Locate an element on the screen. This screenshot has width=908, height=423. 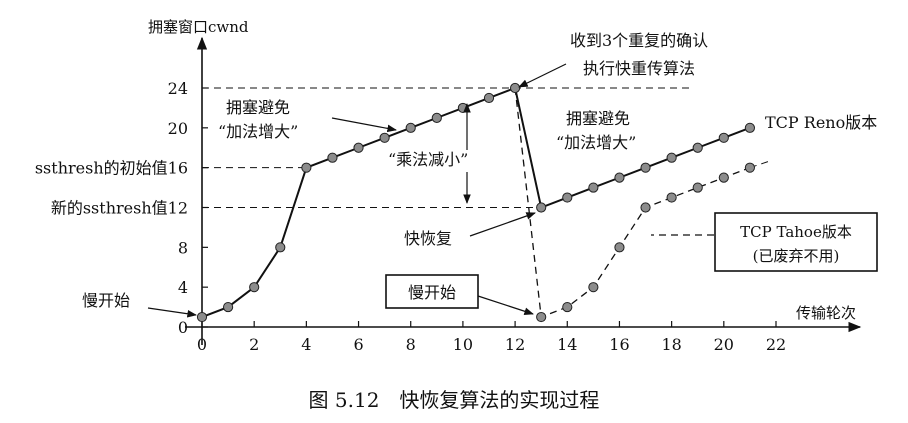
x-tick-label: 12 is located at coordinates (515, 344).